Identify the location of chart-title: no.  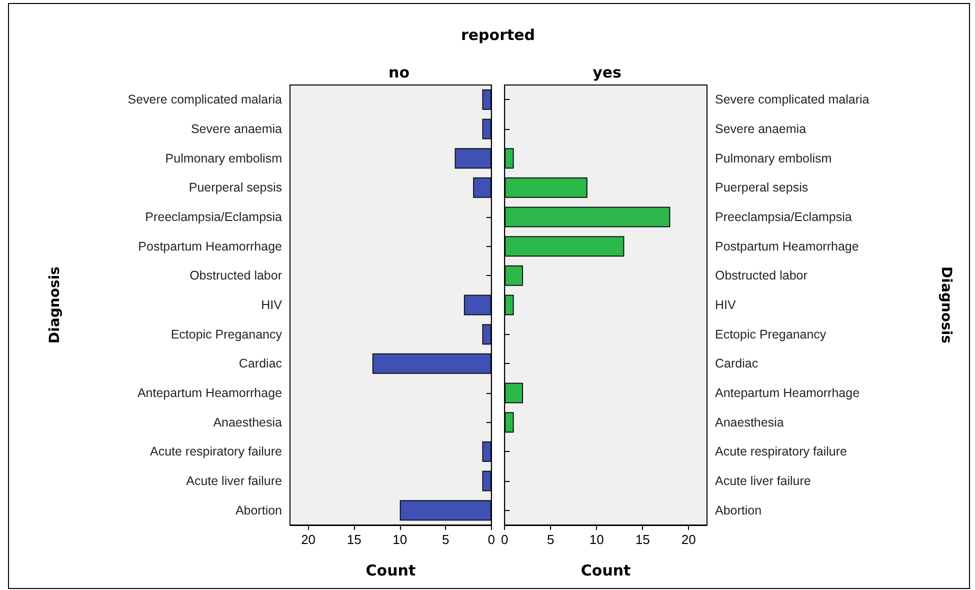
(399, 73).